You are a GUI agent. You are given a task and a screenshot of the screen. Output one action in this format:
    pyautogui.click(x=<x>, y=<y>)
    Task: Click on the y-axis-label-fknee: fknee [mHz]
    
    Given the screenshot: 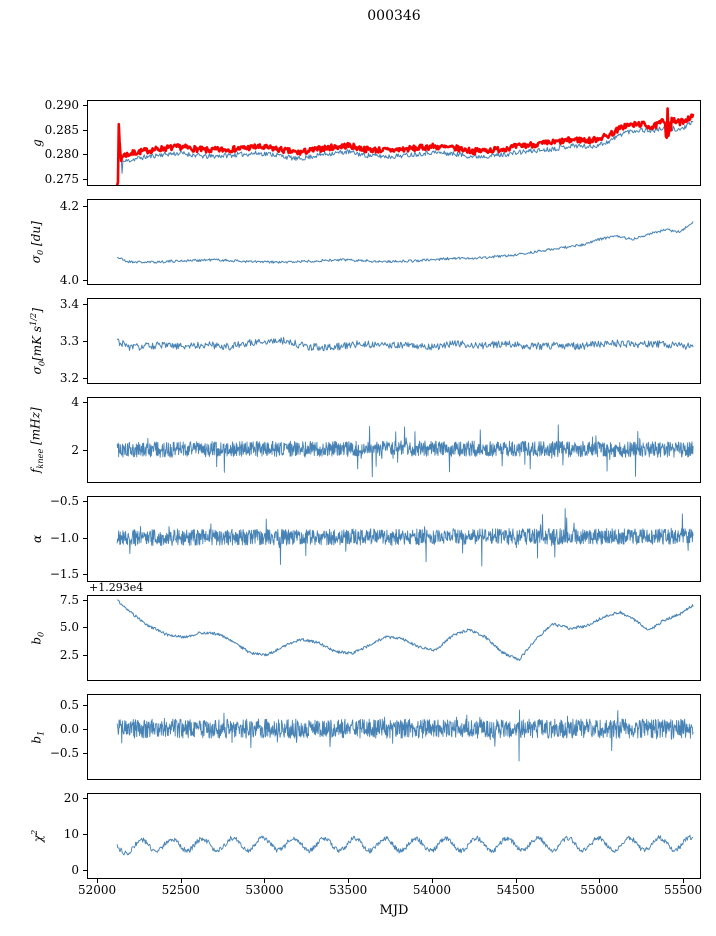 What is the action you would take?
    pyautogui.click(x=37, y=440)
    